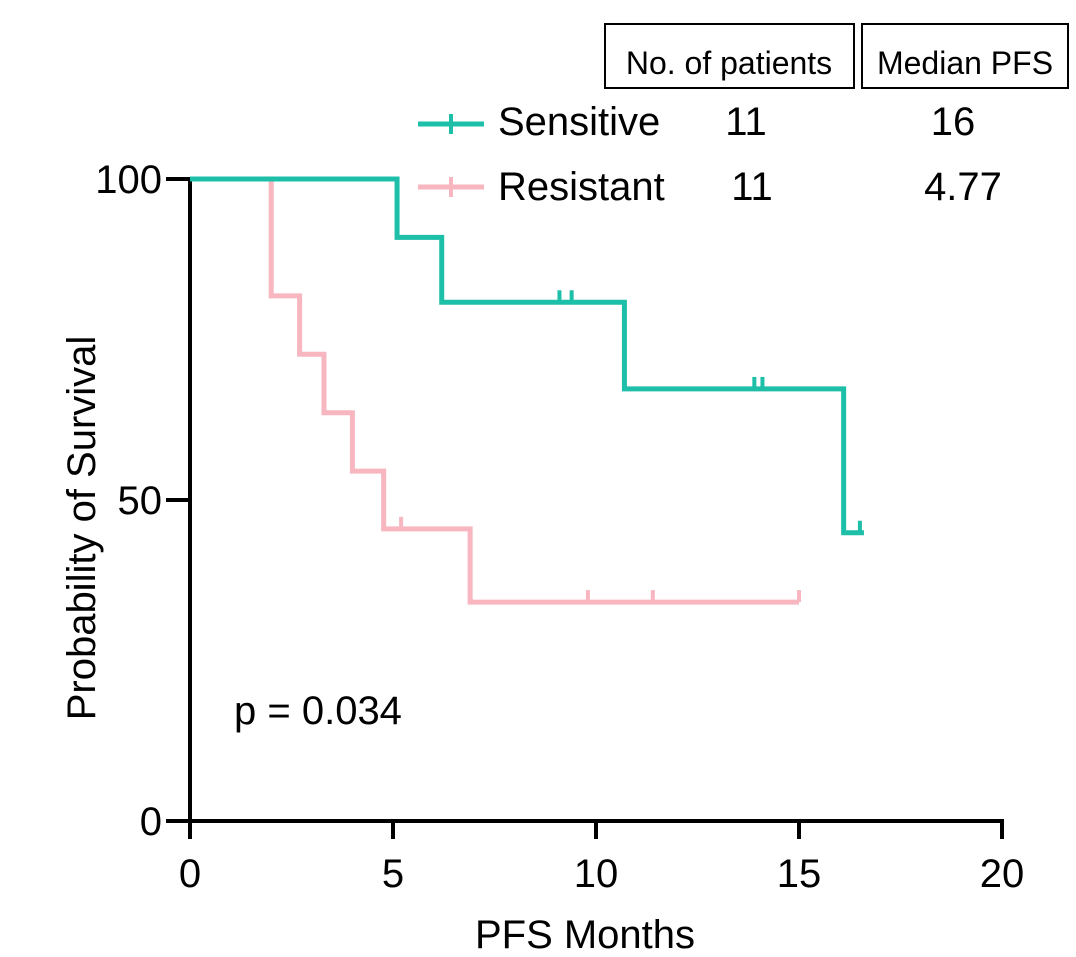 The height and width of the screenshot is (957, 1076). I want to click on x-tick-label-20: 20, so click(1002, 874).